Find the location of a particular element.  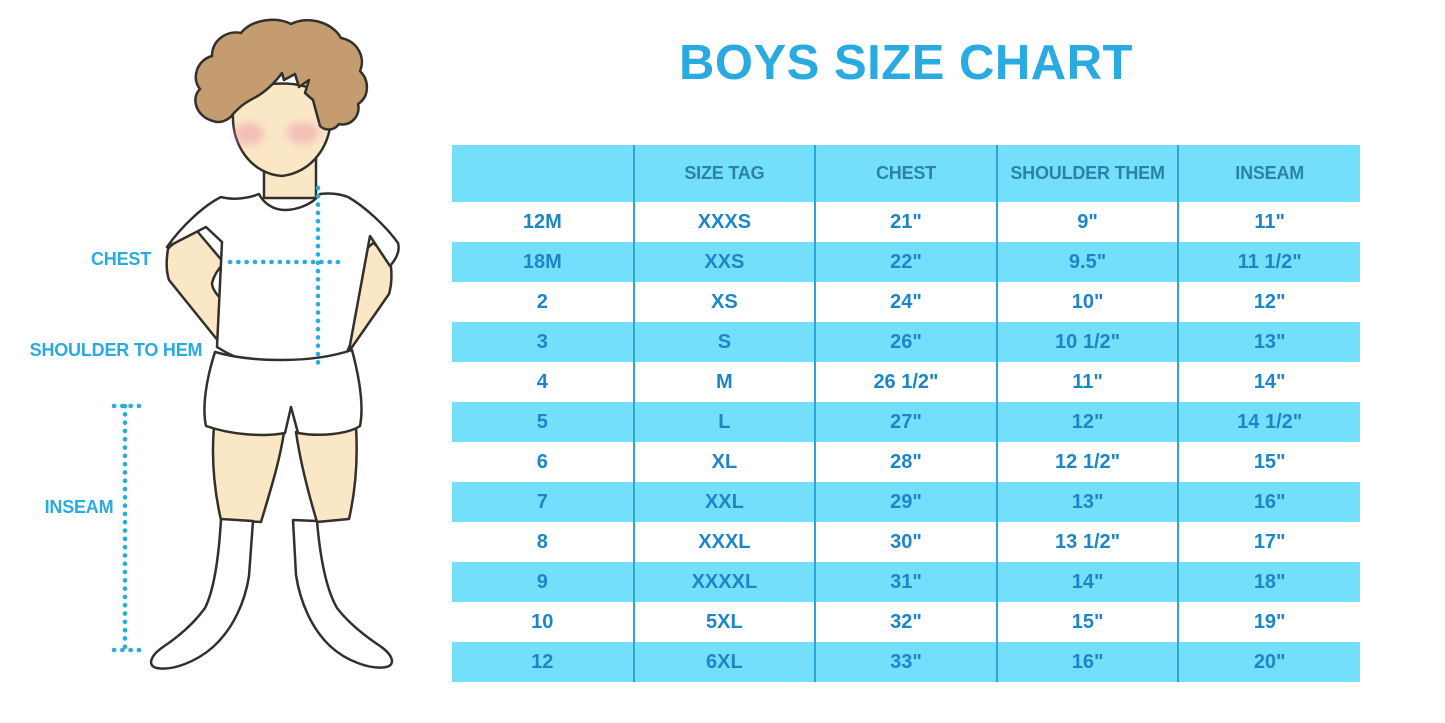

table-row: 8 XXXL 30" 13 1/2" 17" is located at coordinates (906, 542).